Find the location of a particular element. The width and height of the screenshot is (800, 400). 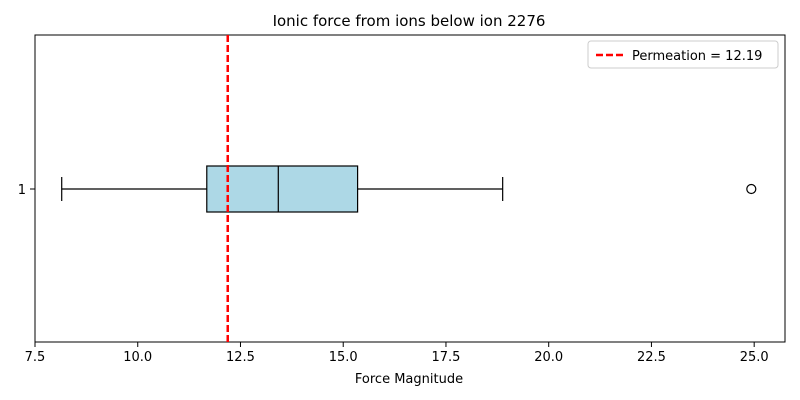

x-tick-label: 25.0 is located at coordinates (754, 357).